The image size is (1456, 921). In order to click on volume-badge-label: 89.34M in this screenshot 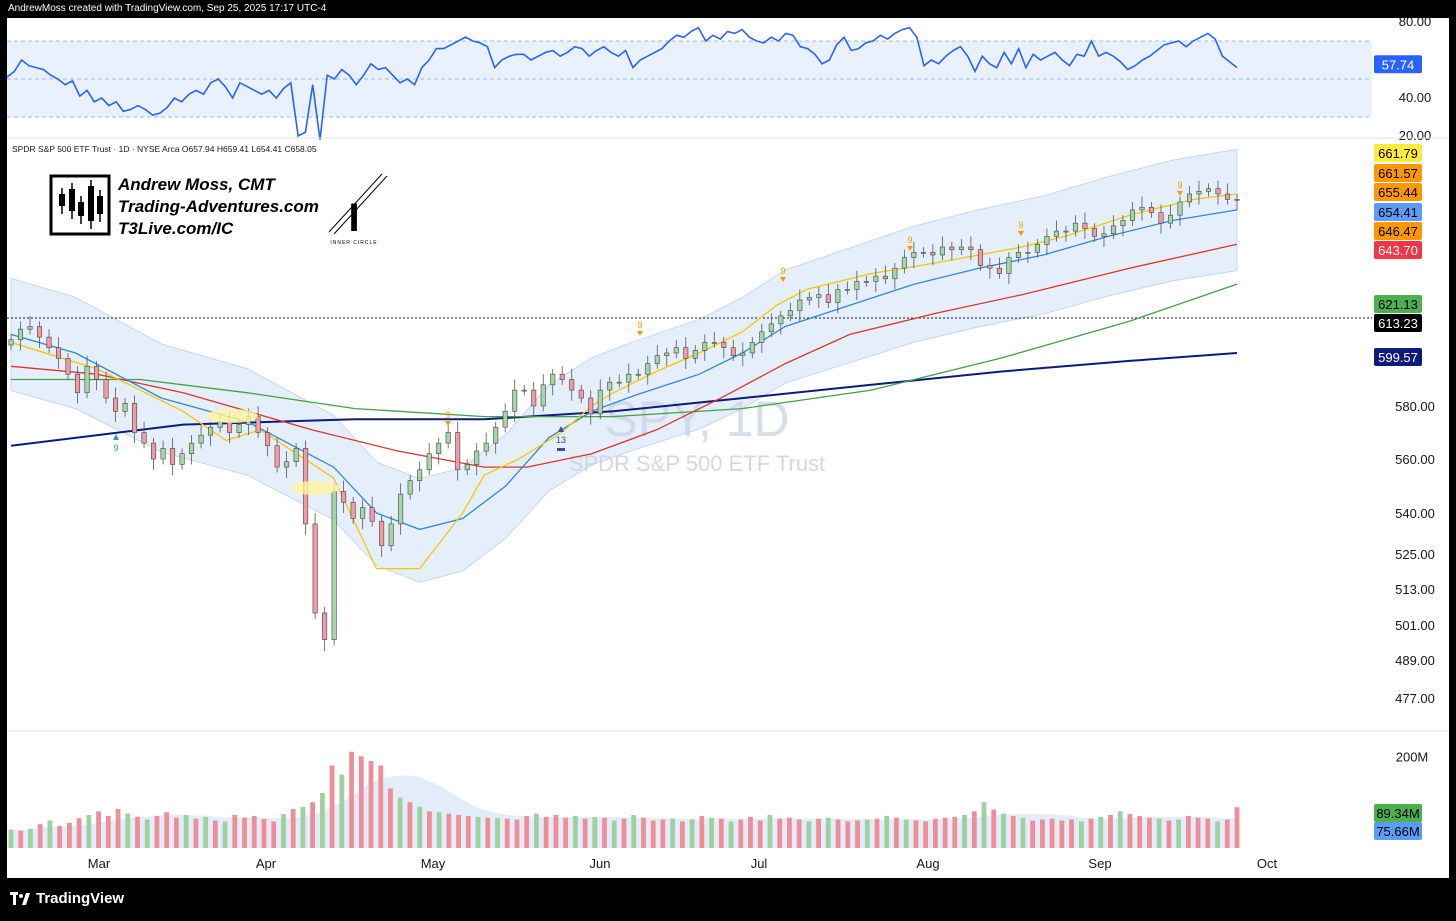, I will do `click(1397, 813)`.